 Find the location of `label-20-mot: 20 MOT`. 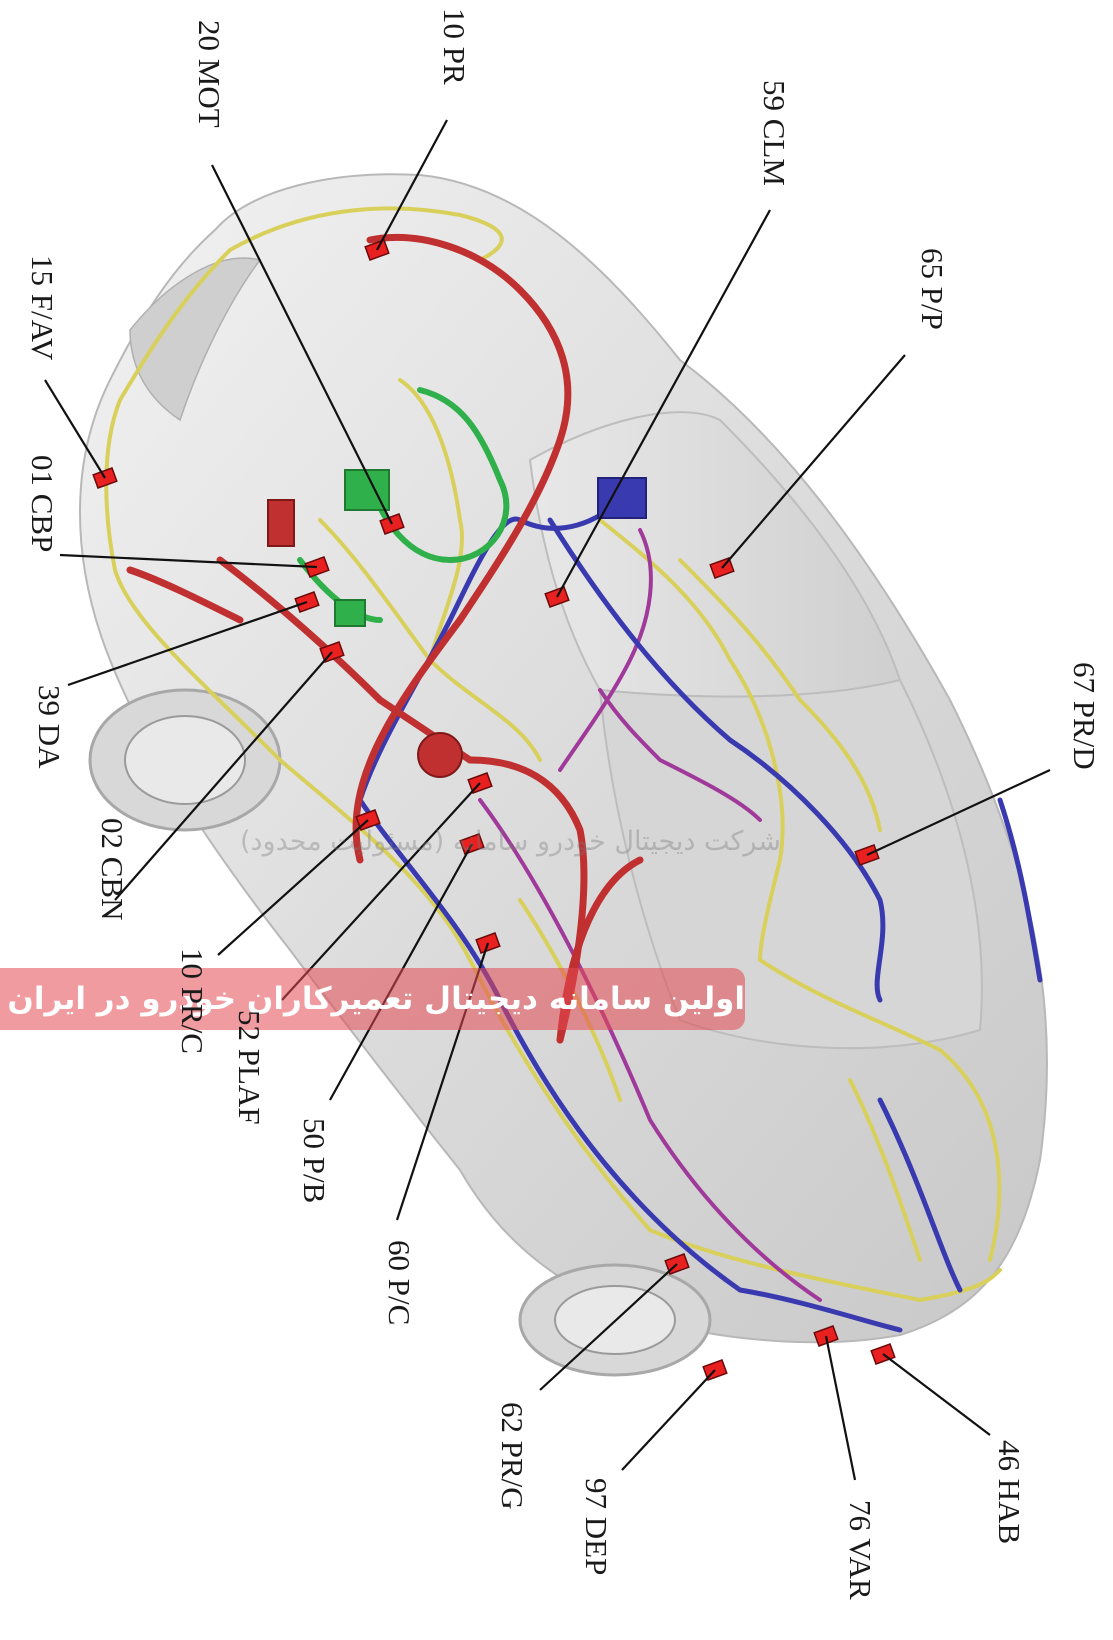

label-20-mot: 20 MOT is located at coordinates (209, 74).